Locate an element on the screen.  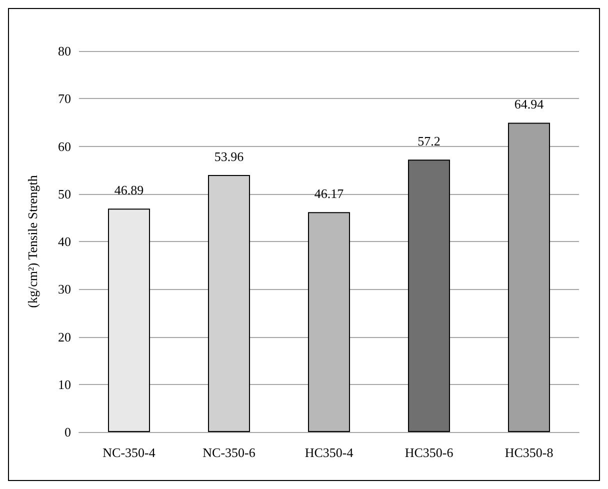
y-axis-title: (kg/cm²) Tensile Strength is located at coordinates (32, 241).